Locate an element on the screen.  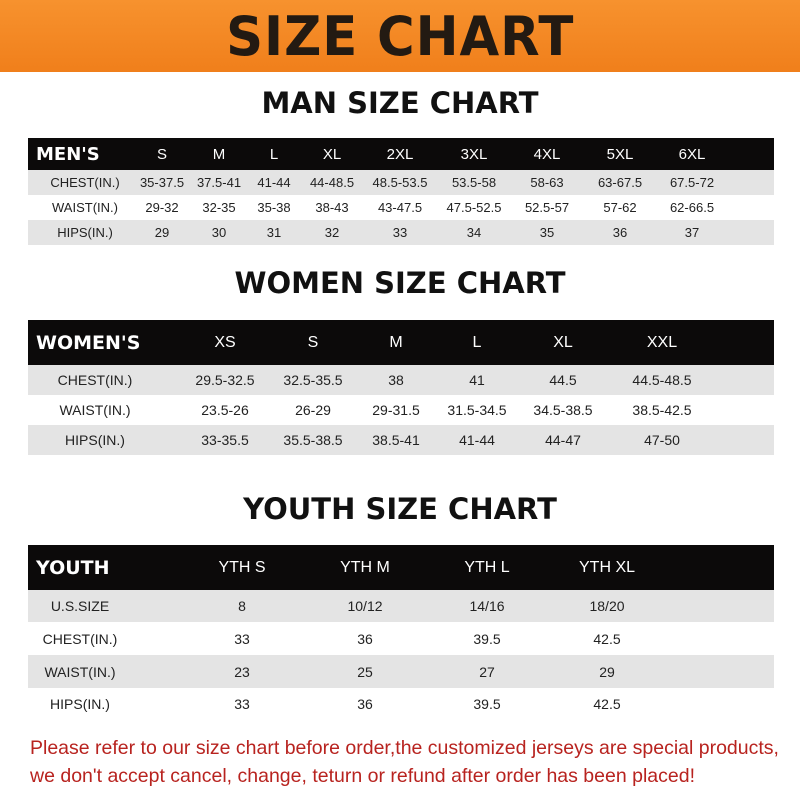
size-header-cell: 2XL is located at coordinates (400, 154).